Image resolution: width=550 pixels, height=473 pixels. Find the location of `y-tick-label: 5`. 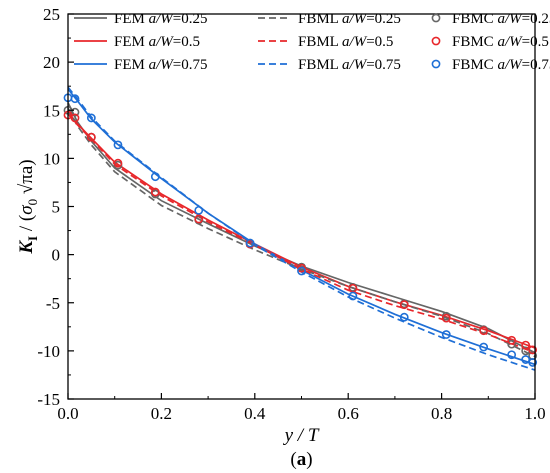

y-tick-label: 5 is located at coordinates (56, 207).